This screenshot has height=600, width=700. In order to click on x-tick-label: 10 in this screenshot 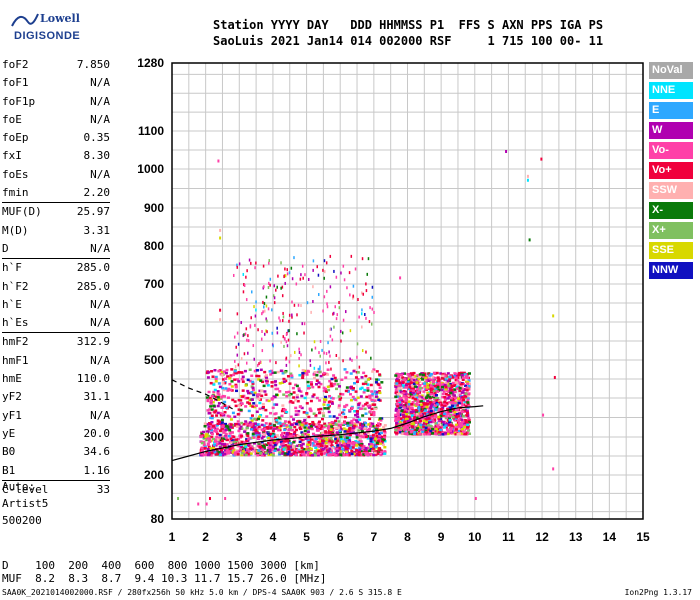, I will do `click(475, 537)`.